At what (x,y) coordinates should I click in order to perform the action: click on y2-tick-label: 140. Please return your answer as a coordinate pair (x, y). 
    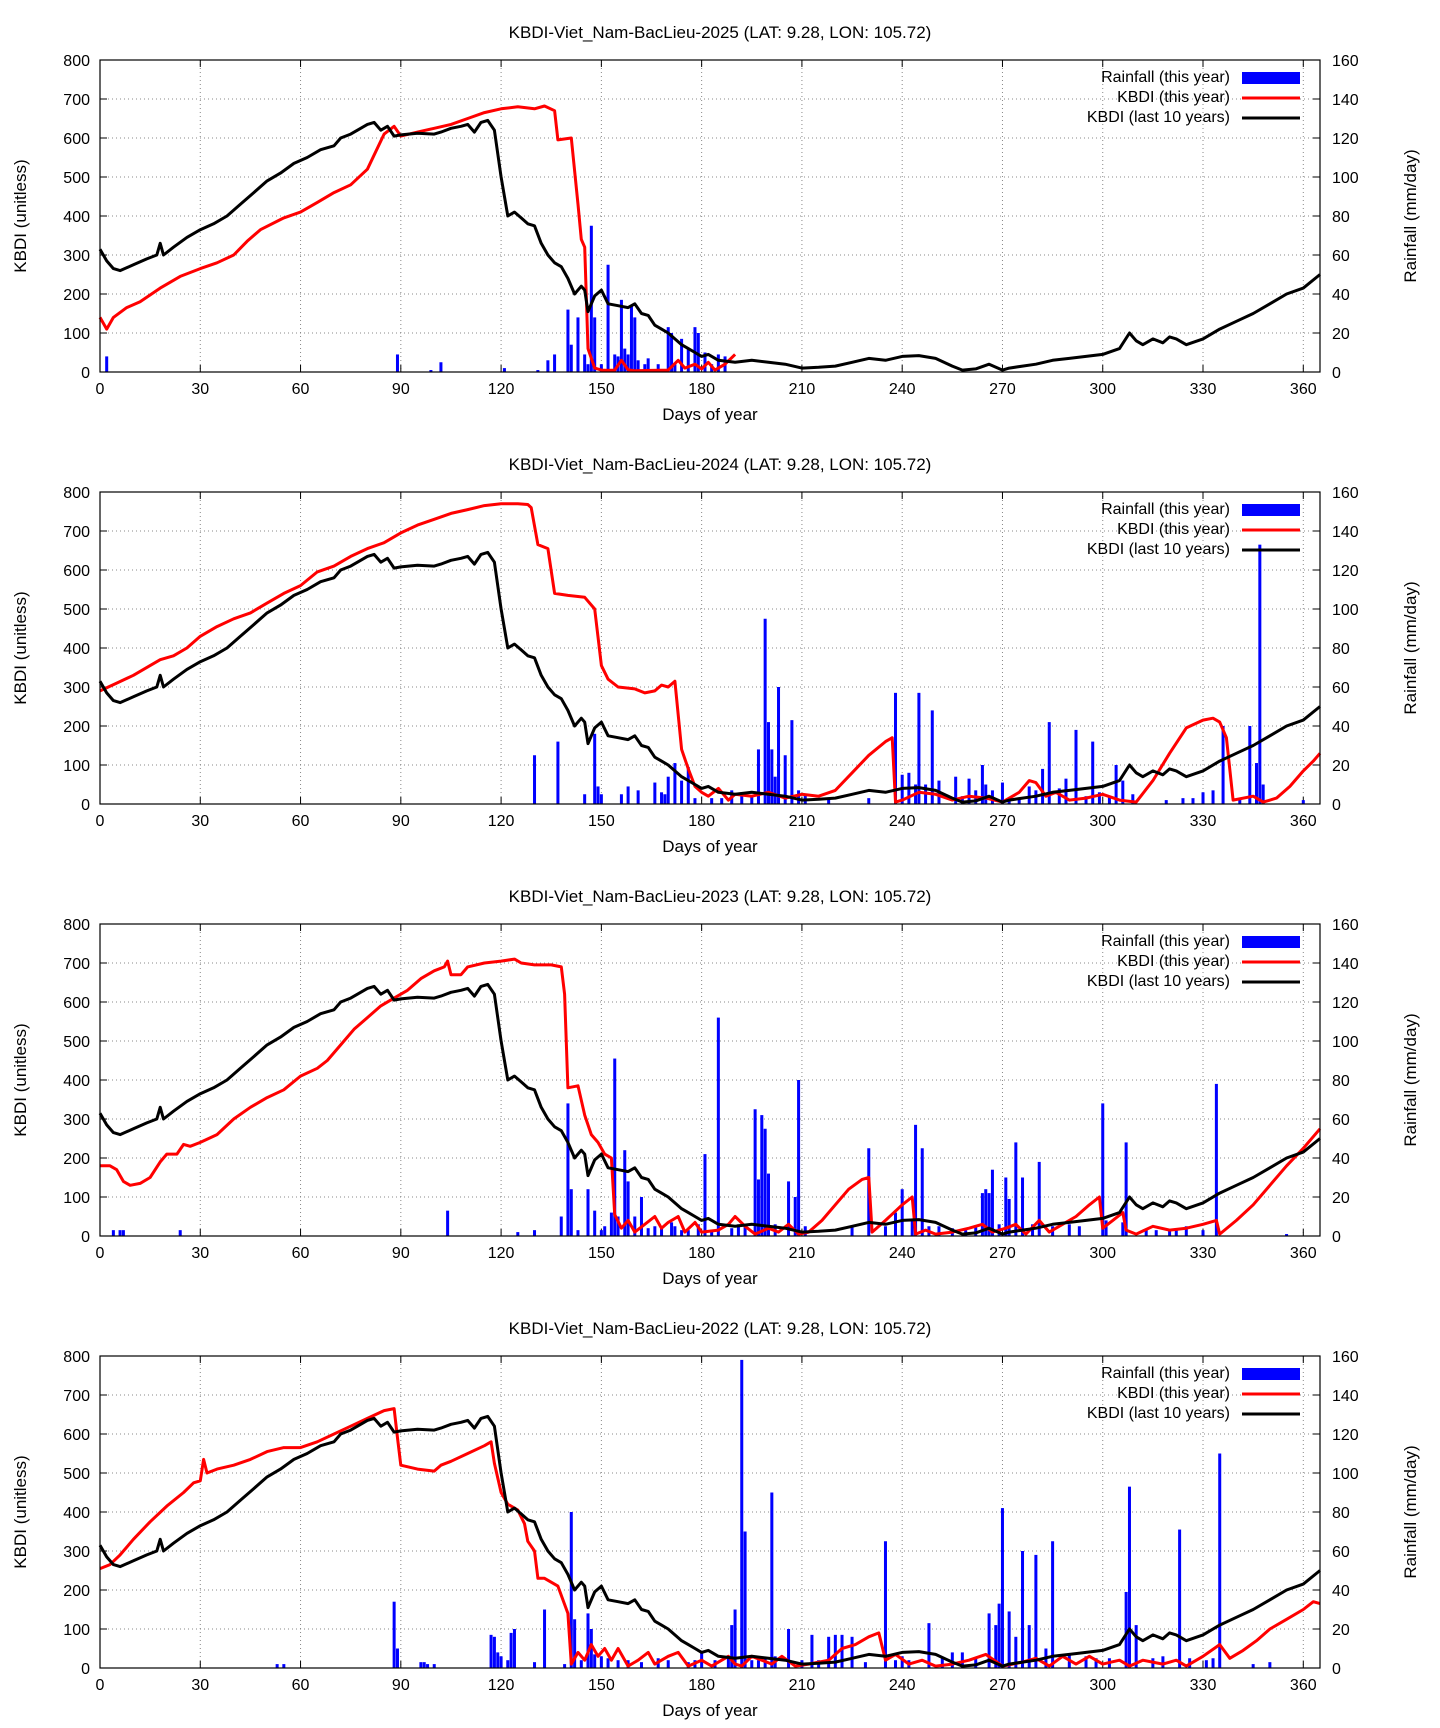
    Looking at the image, I should click on (1345, 532).